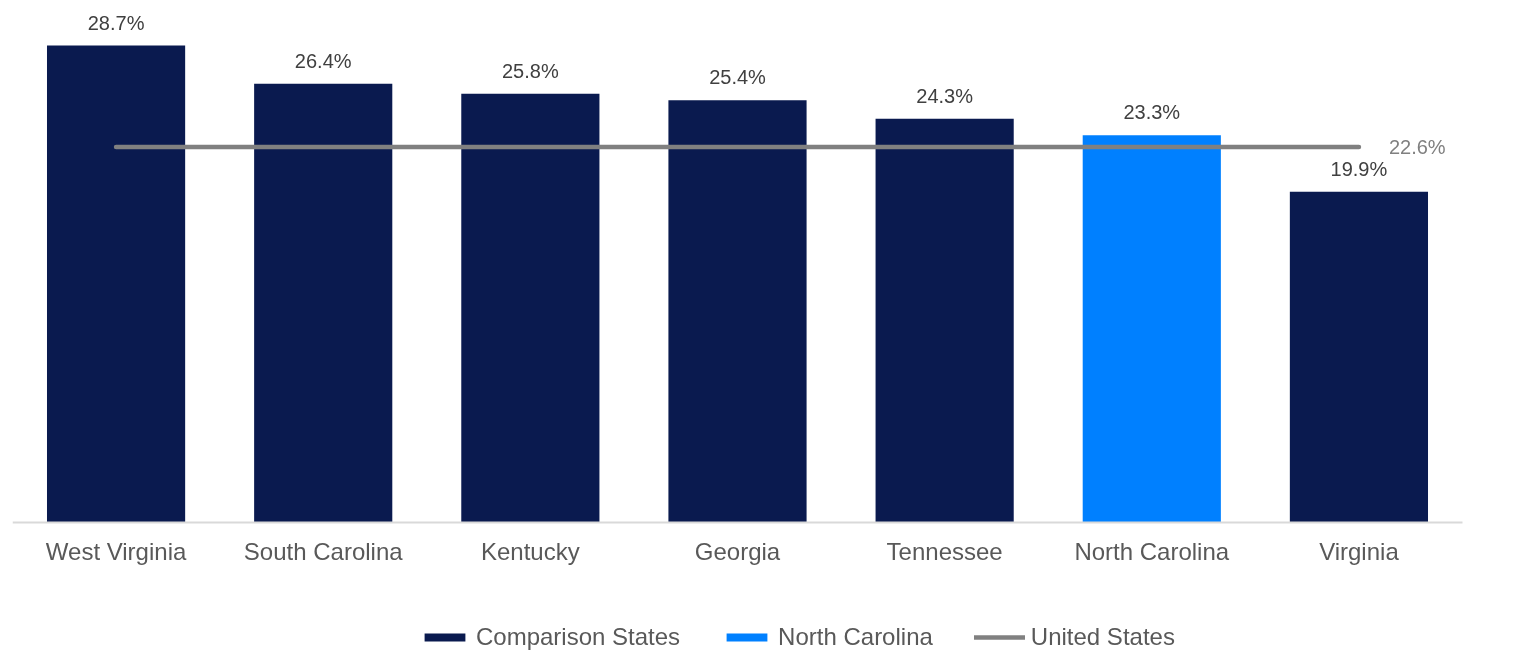 The image size is (1519, 653). I want to click on data-label: 28.7%, so click(116, 22).